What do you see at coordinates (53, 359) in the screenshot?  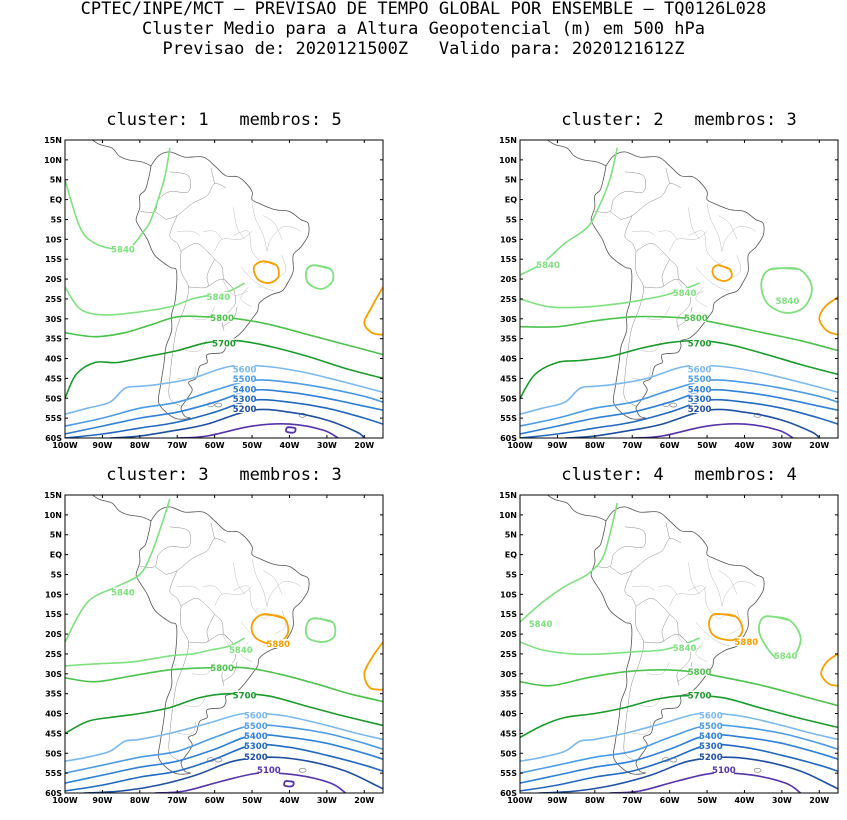 I see `lat-tick-label: 40S` at bounding box center [53, 359].